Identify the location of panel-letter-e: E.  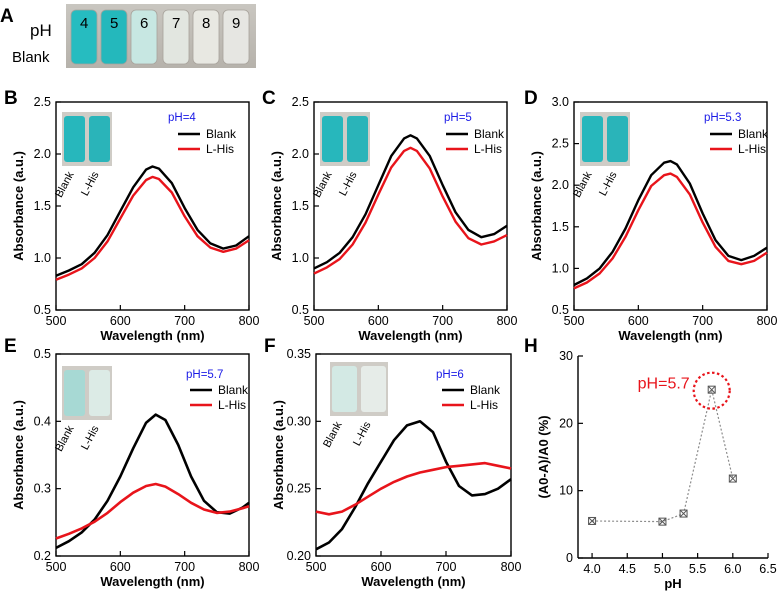
(10, 346).